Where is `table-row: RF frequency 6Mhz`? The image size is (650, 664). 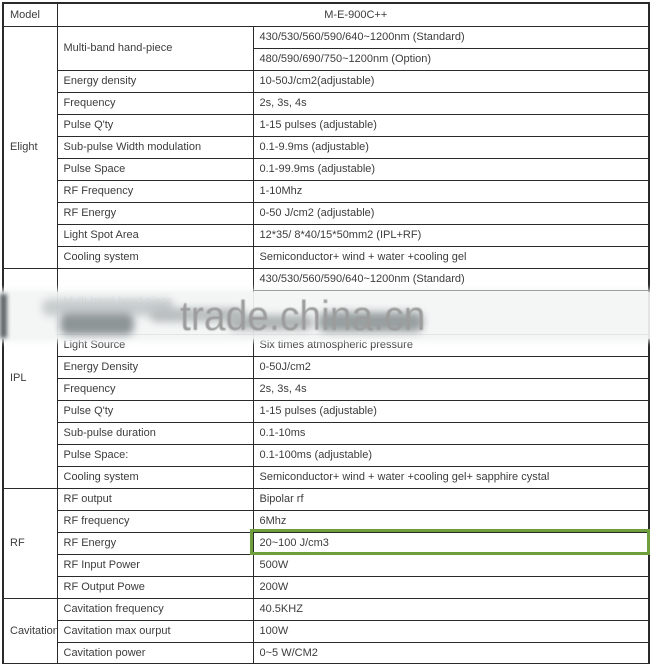
table-row: RF frequency 6Mhz is located at coordinates (326, 521).